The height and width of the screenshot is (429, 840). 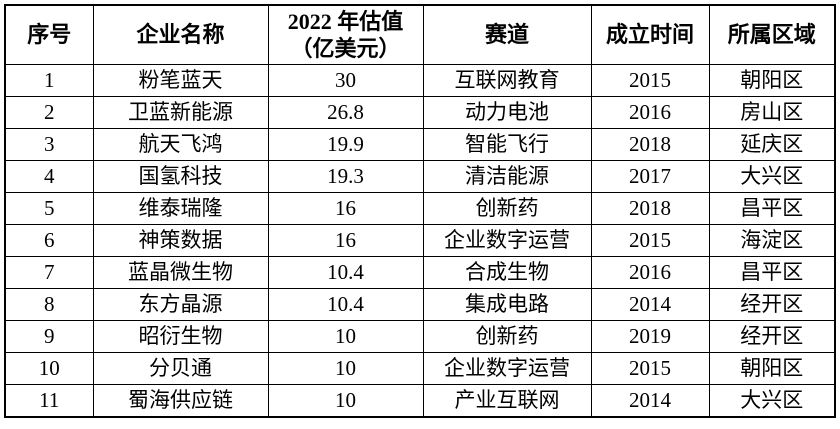 What do you see at coordinates (180, 401) in the screenshot?
I see `cell-company-name: 蜀海供应链` at bounding box center [180, 401].